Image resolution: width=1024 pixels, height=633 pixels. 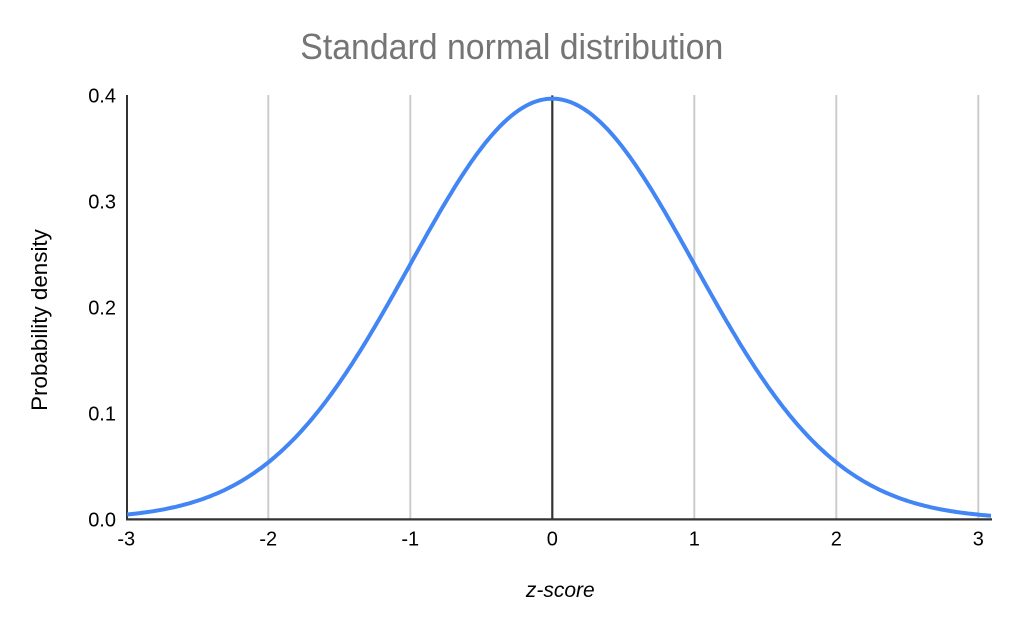 I want to click on svg-text: -3, so click(x=126, y=539).